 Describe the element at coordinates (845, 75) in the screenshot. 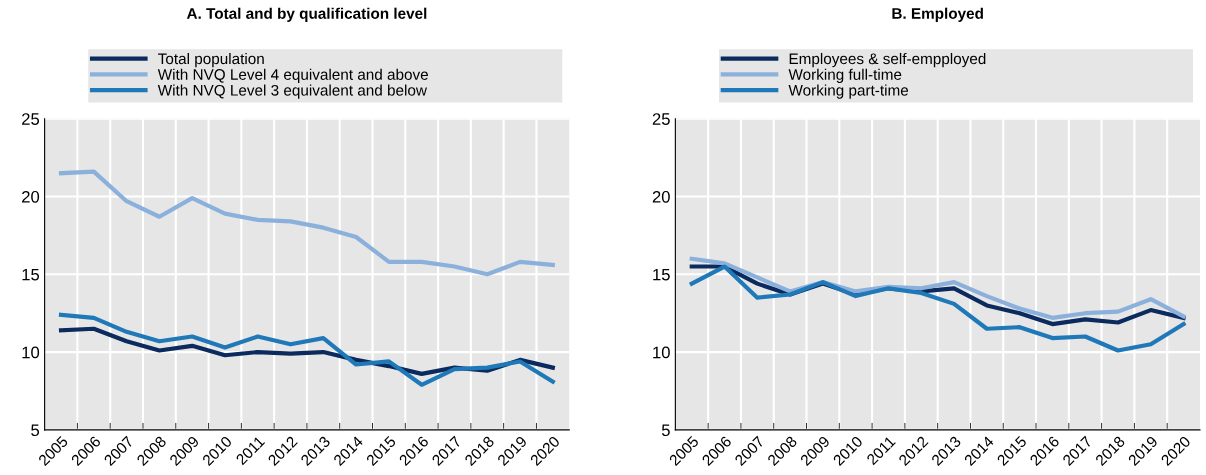

I see `legend-label: Working full-time` at that location.